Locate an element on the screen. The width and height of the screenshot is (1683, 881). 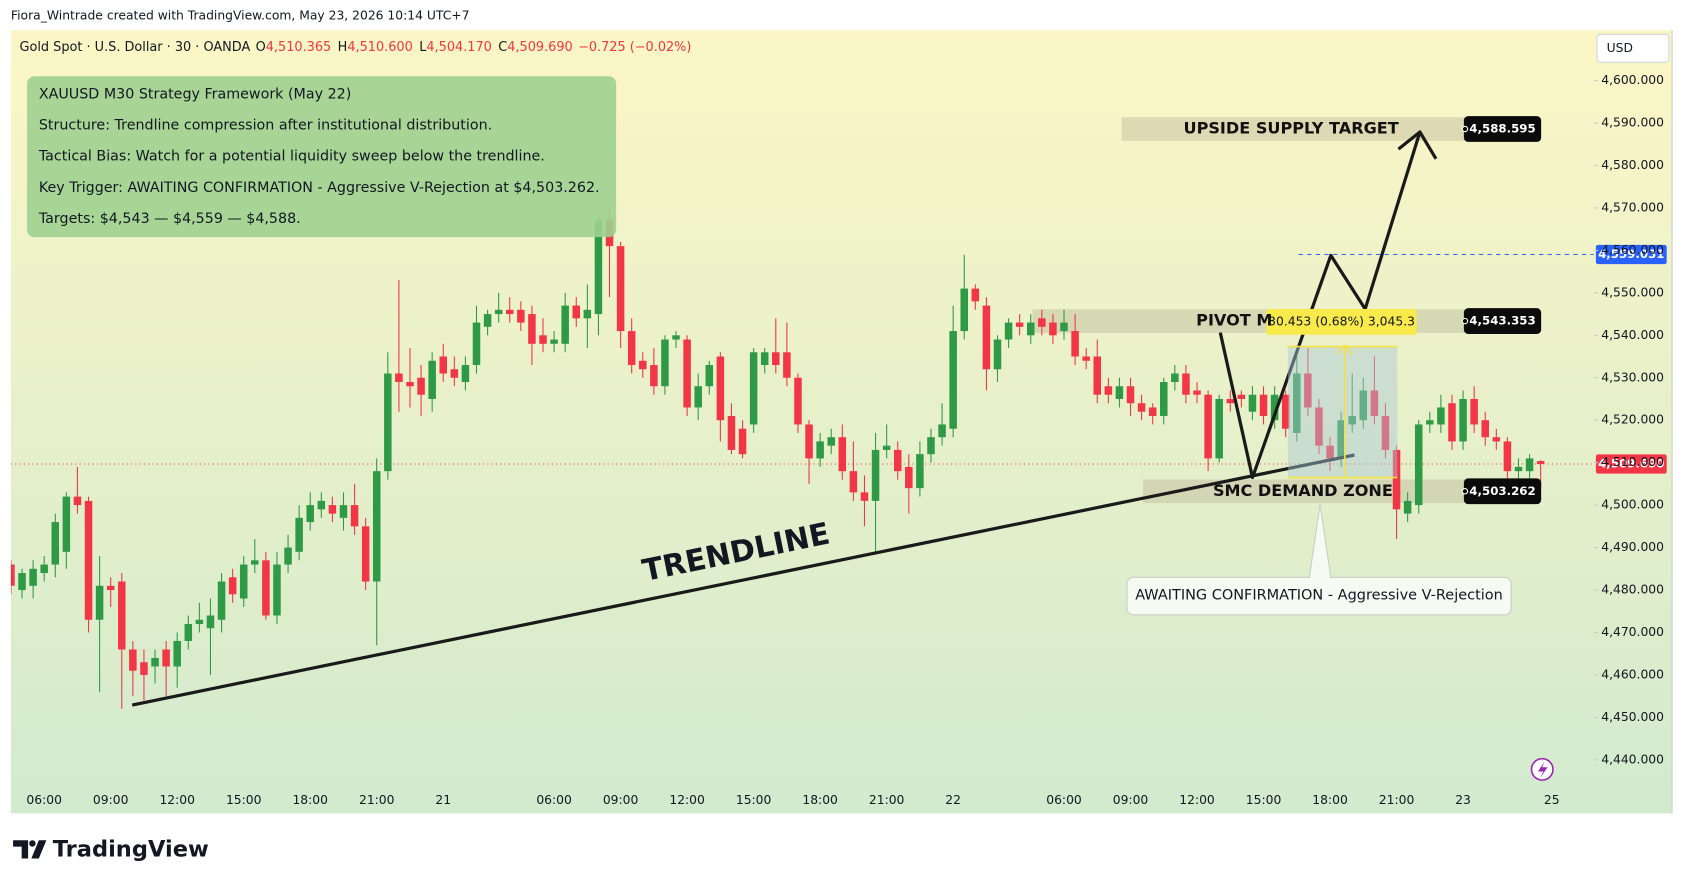
projection-arrow is located at coordinates (1417, 145).